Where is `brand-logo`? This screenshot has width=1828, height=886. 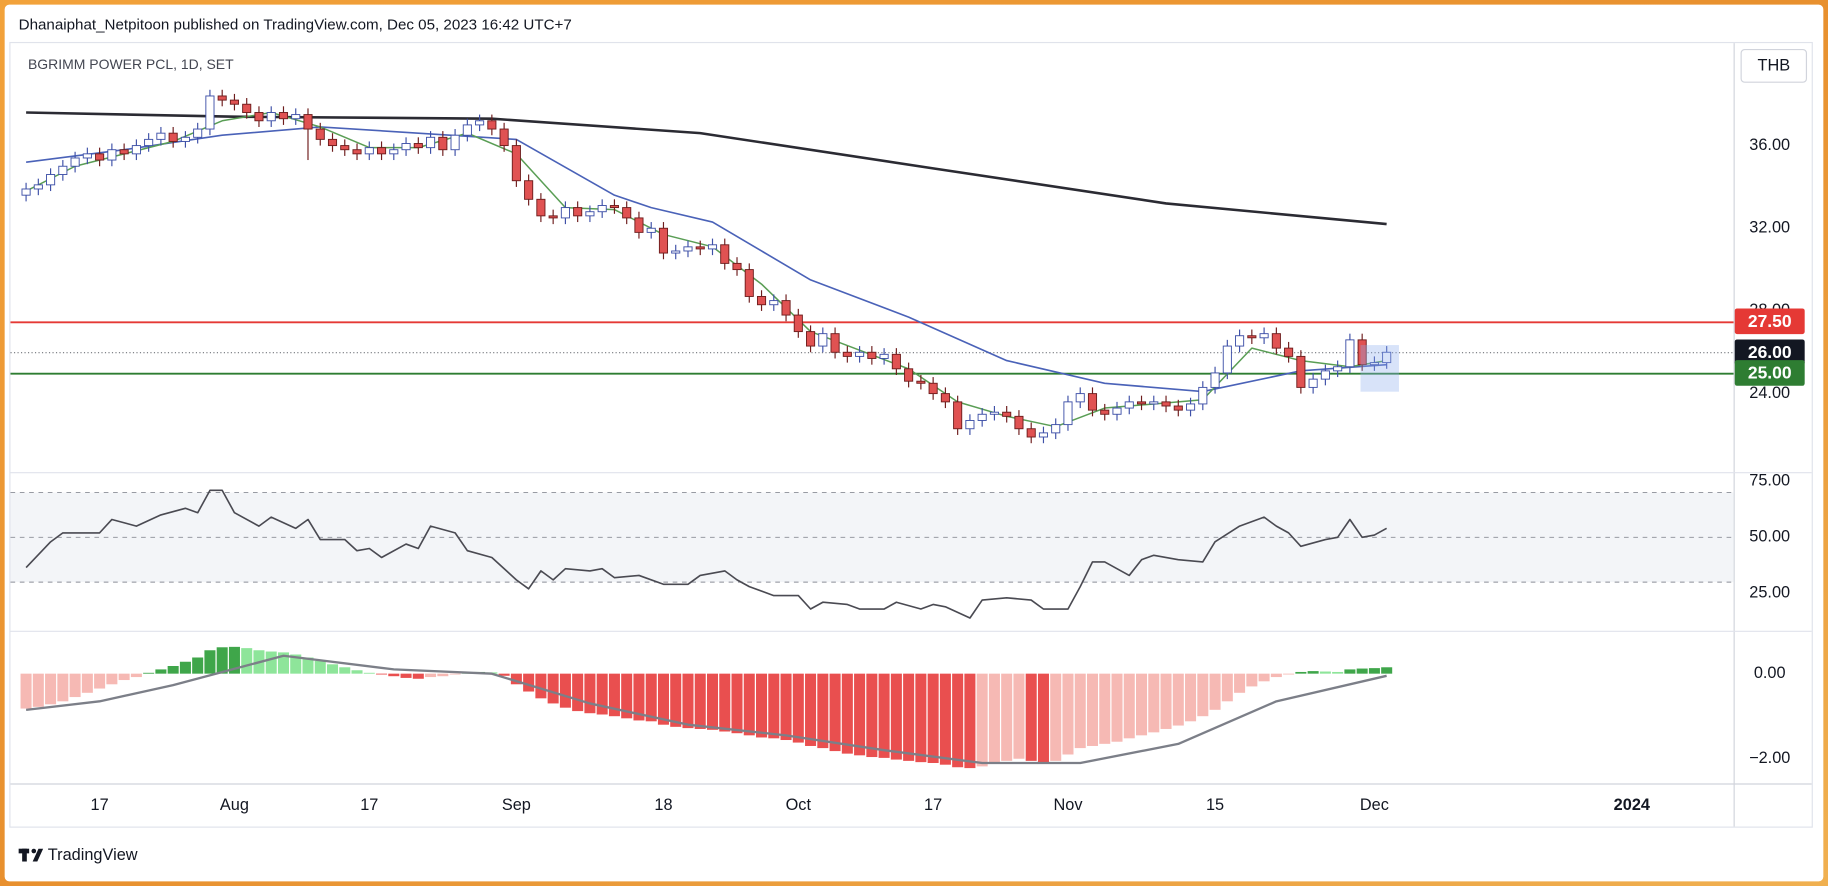 brand-logo is located at coordinates (31, 855).